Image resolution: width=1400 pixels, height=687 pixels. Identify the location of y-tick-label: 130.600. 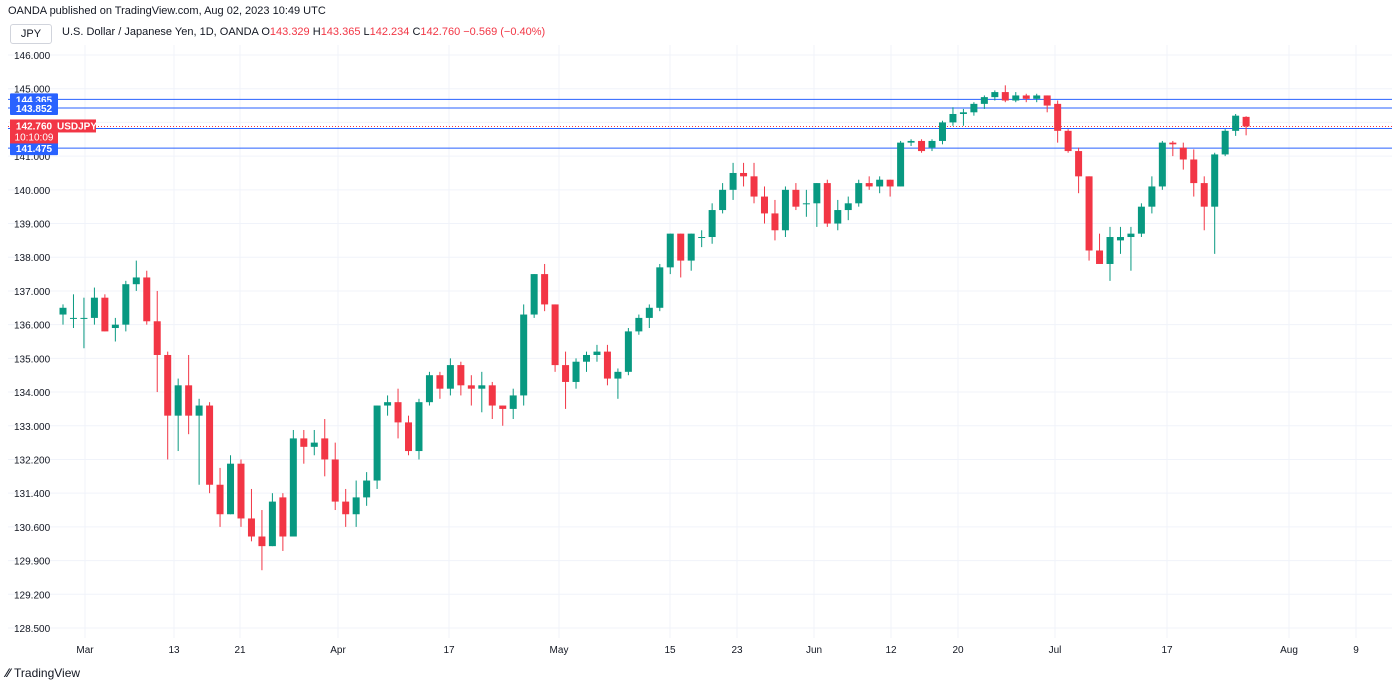
(32, 528).